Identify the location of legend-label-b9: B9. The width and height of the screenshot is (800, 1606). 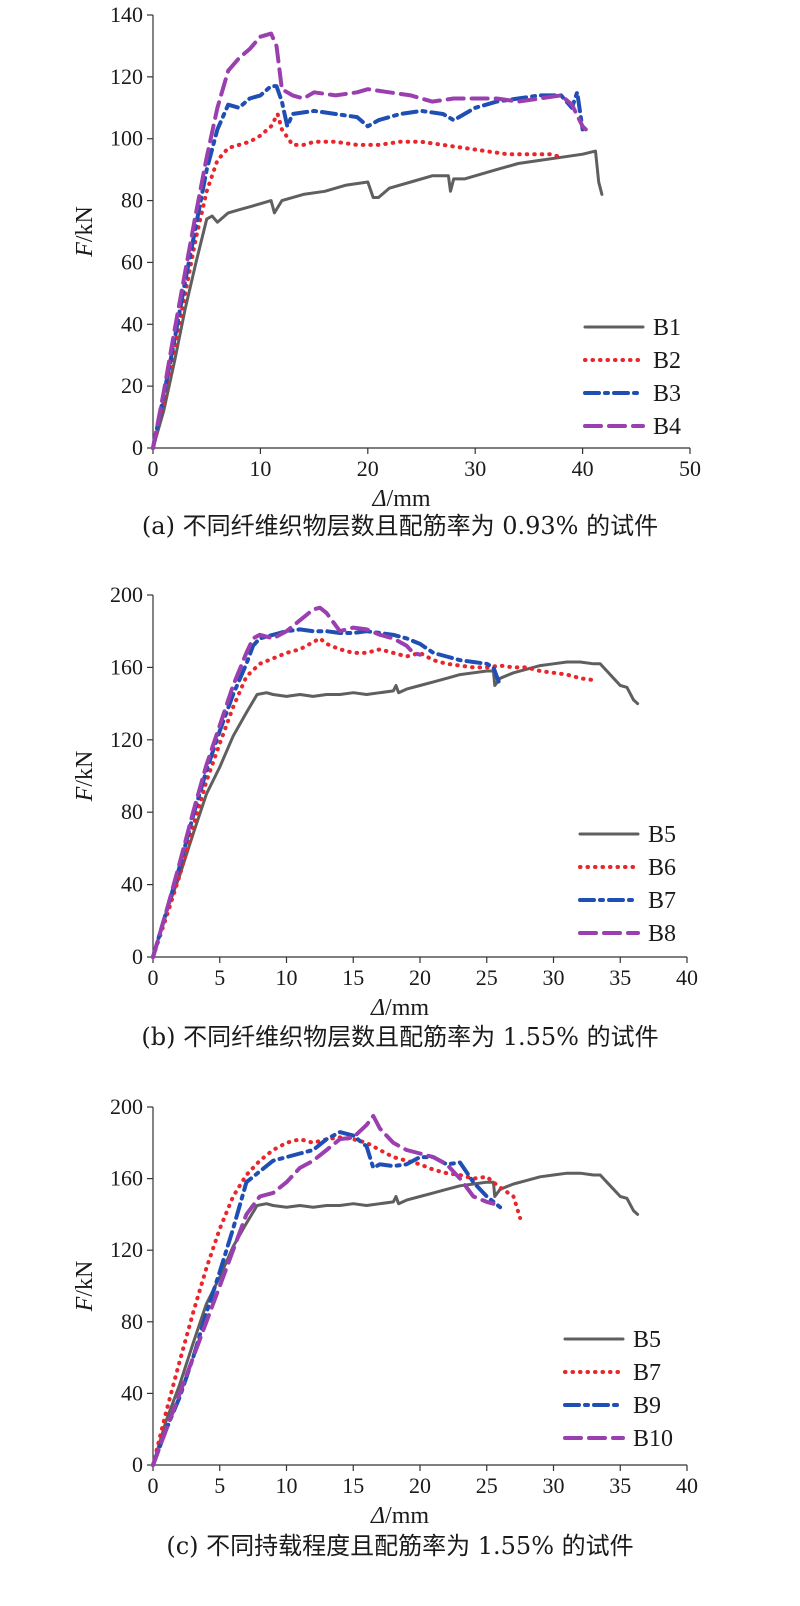
(647, 1406).